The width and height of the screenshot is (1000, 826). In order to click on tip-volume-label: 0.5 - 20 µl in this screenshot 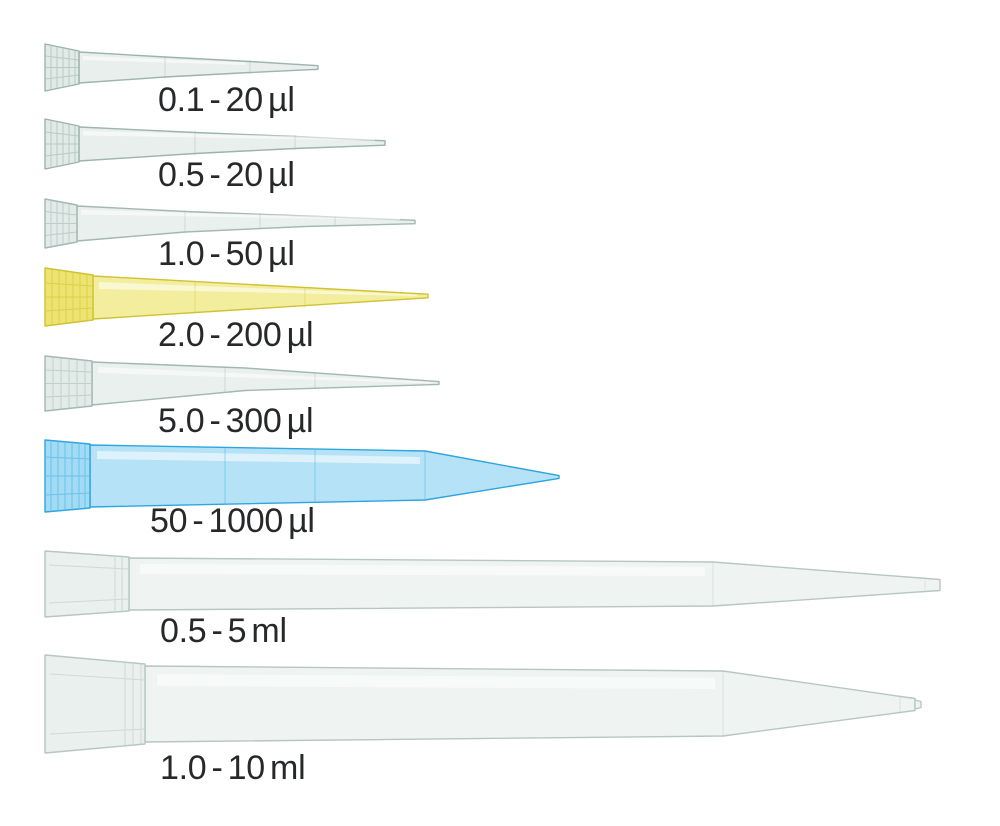, I will do `click(226, 175)`.